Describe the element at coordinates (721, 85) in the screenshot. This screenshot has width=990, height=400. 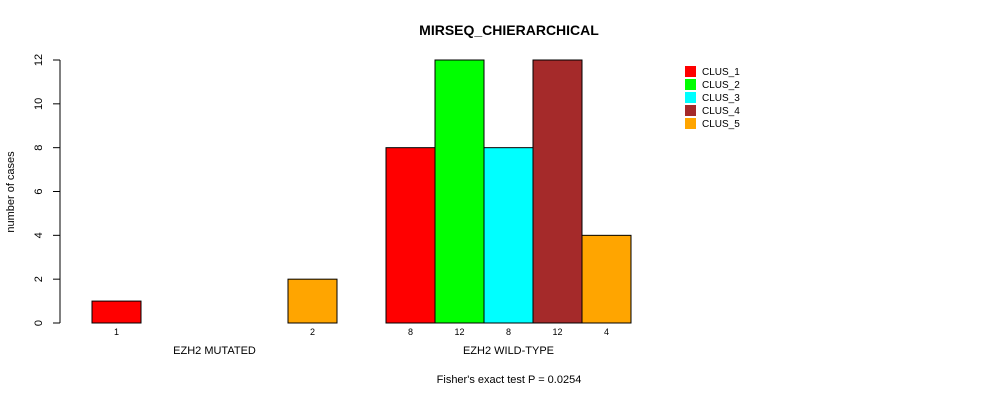
I see `legend-label: CLUS_2` at that location.